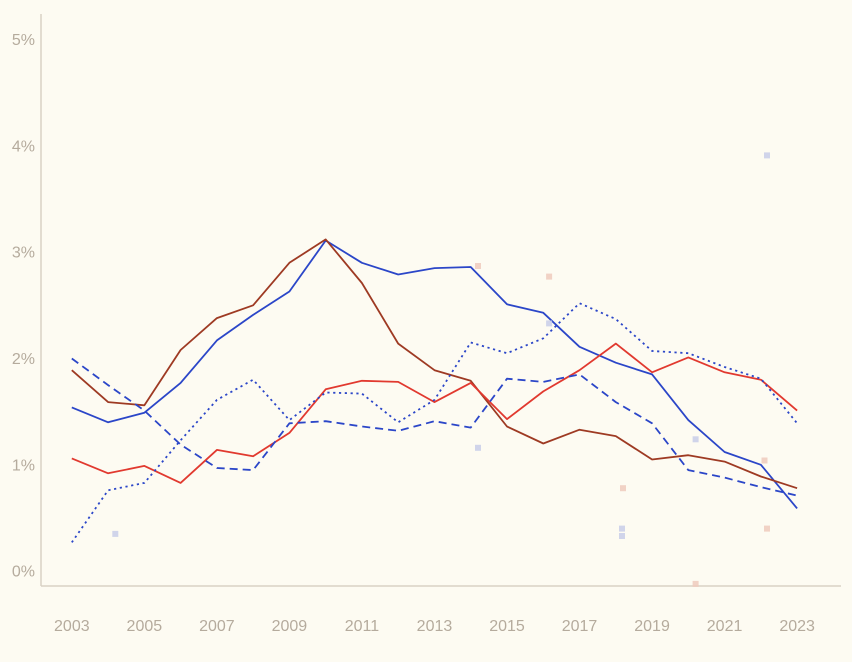 Image resolution: width=852 pixels, height=662 pixels. Describe the element at coordinates (23, 359) in the screenshot. I see `y-tick-label: 2%` at that location.